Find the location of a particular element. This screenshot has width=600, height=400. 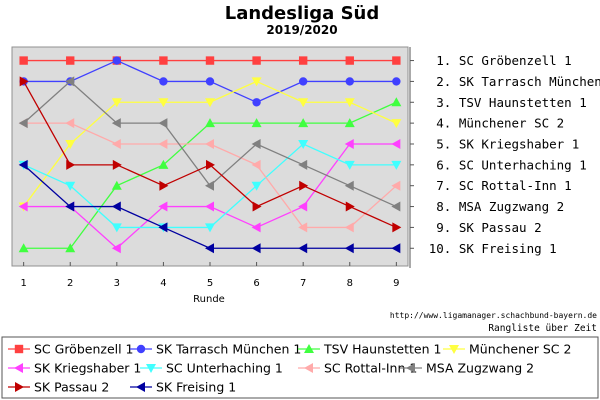

chart-note: Rangliste über Zeit is located at coordinates (542, 328).